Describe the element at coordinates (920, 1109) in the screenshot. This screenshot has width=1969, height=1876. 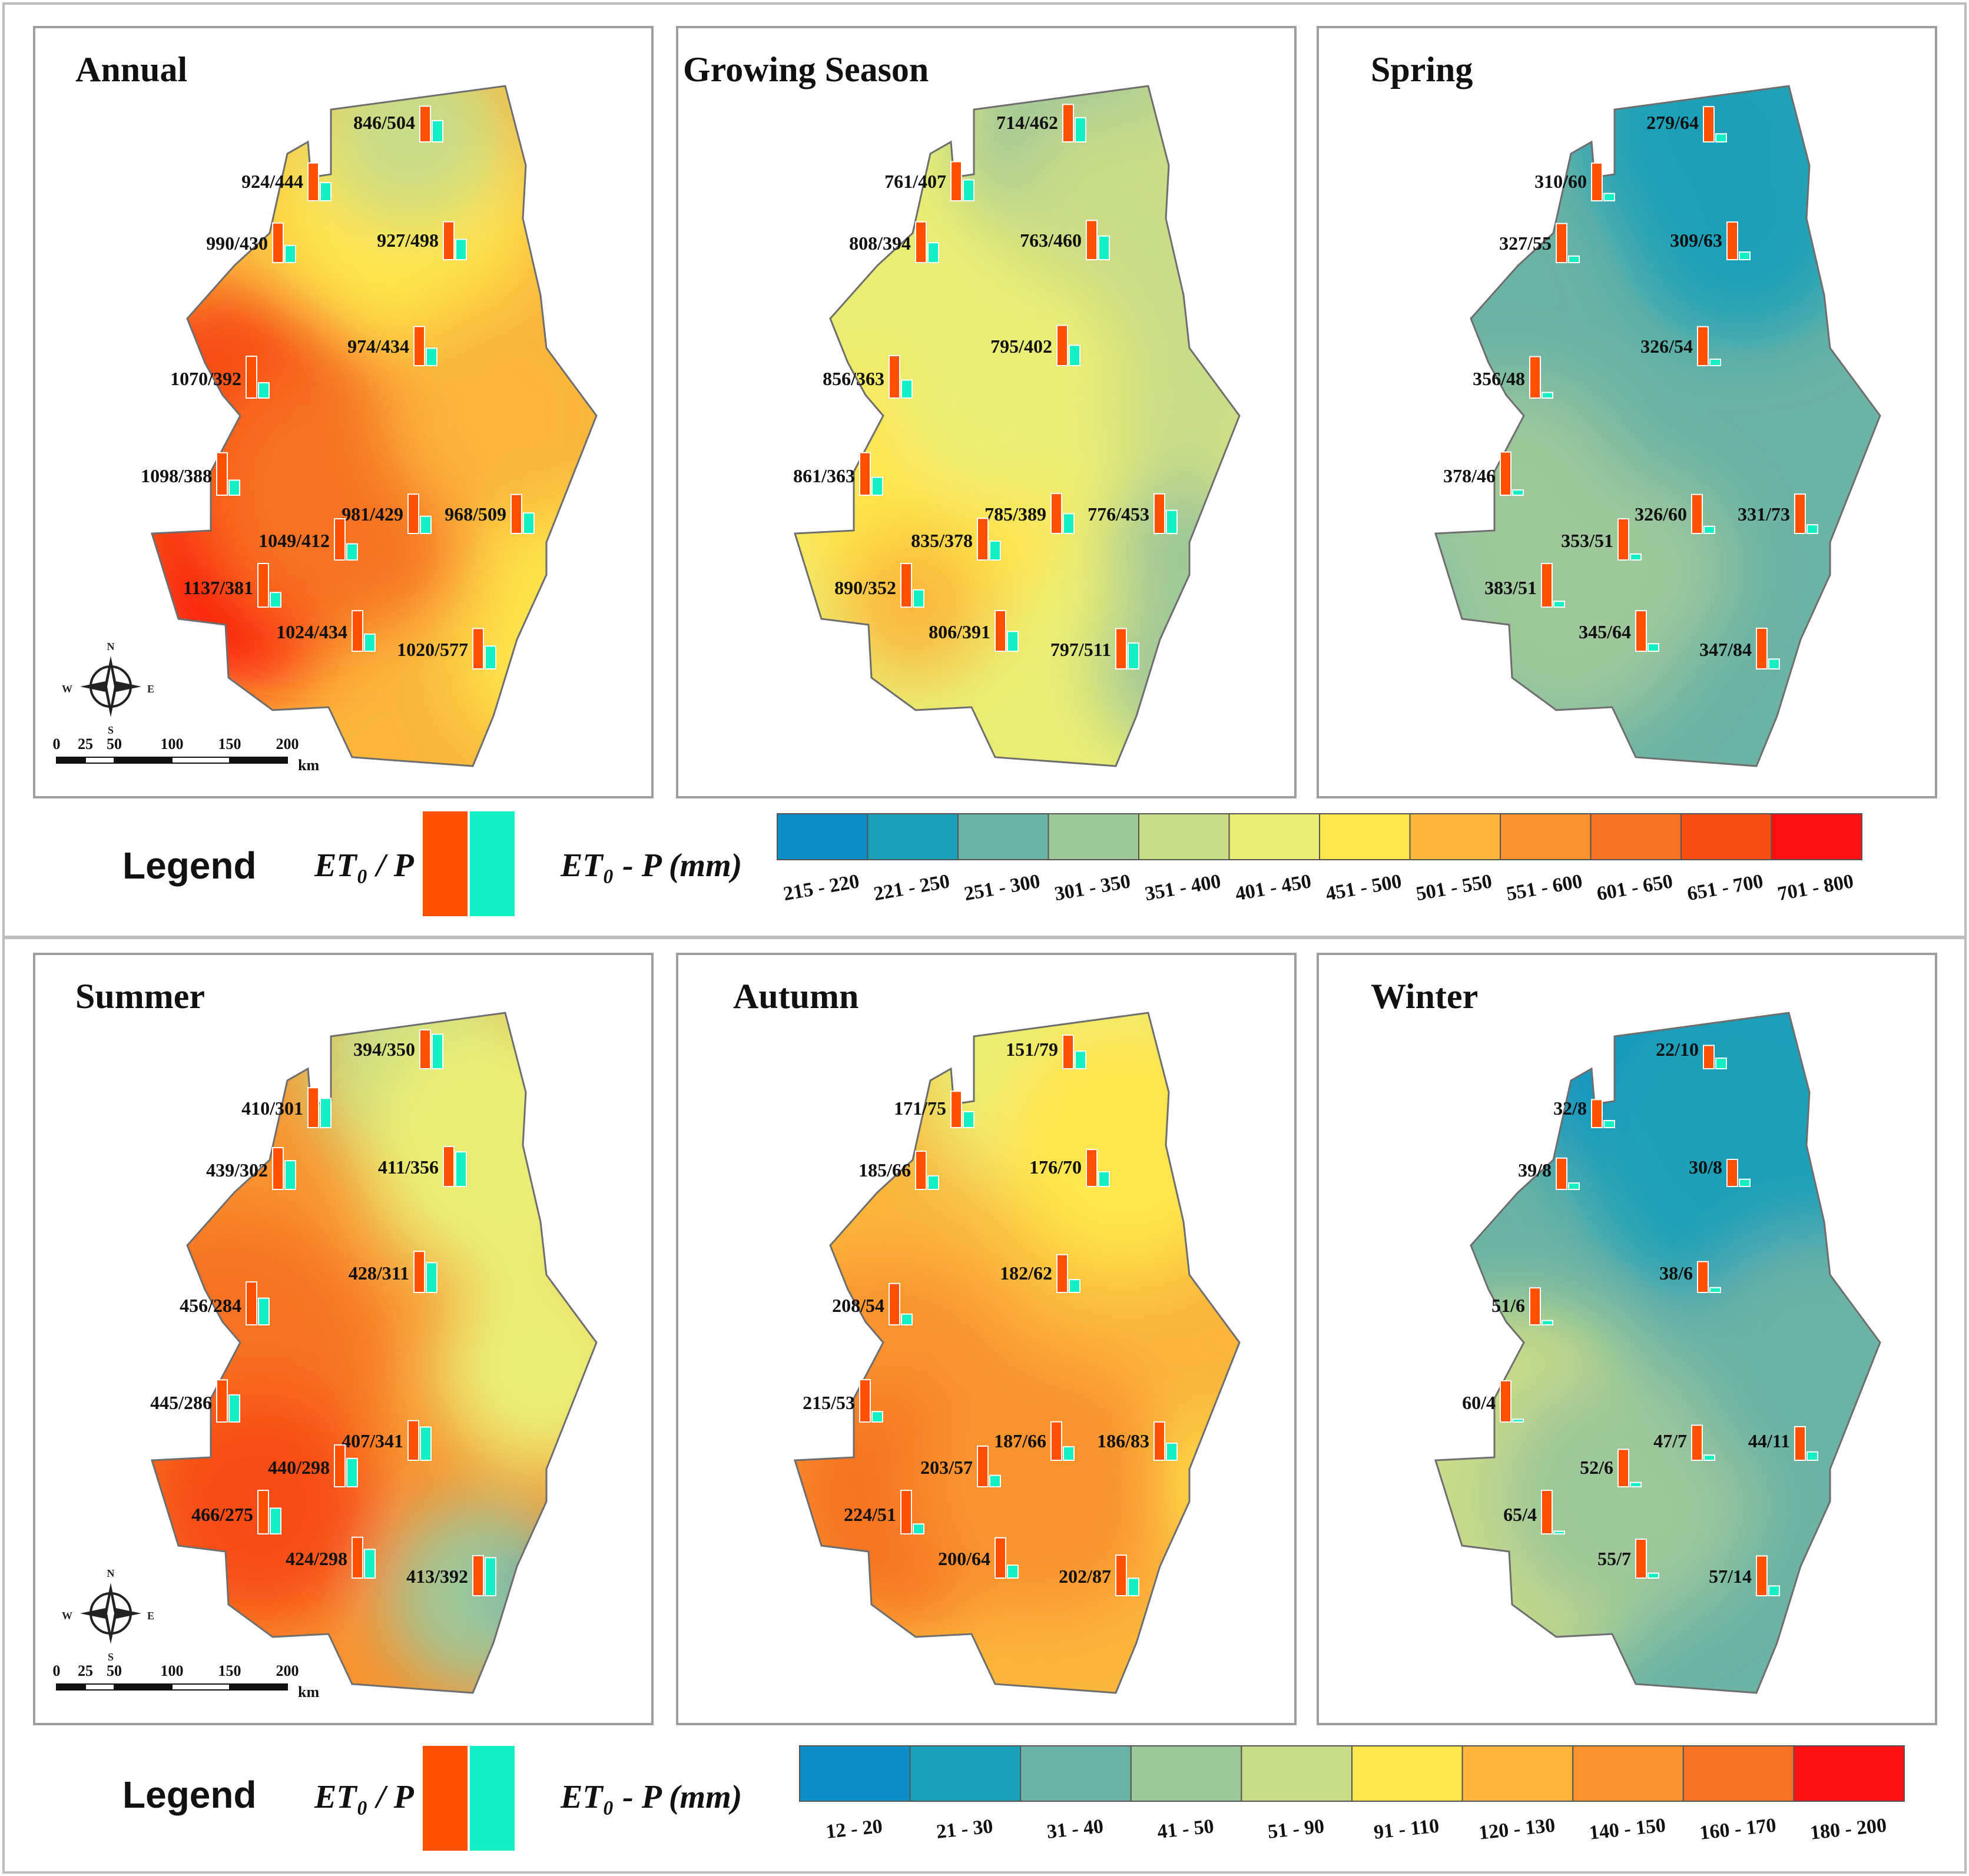
I see `station-label: 171/75` at that location.